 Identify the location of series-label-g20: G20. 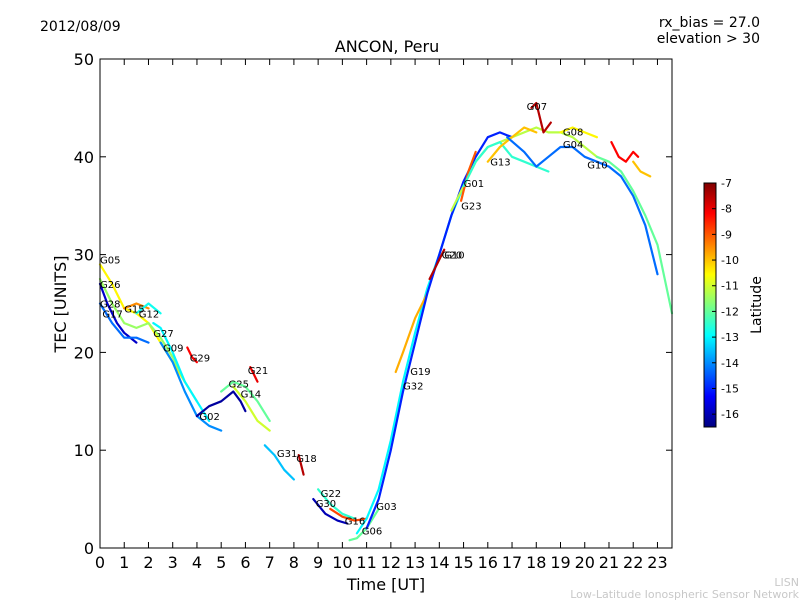
(452, 256).